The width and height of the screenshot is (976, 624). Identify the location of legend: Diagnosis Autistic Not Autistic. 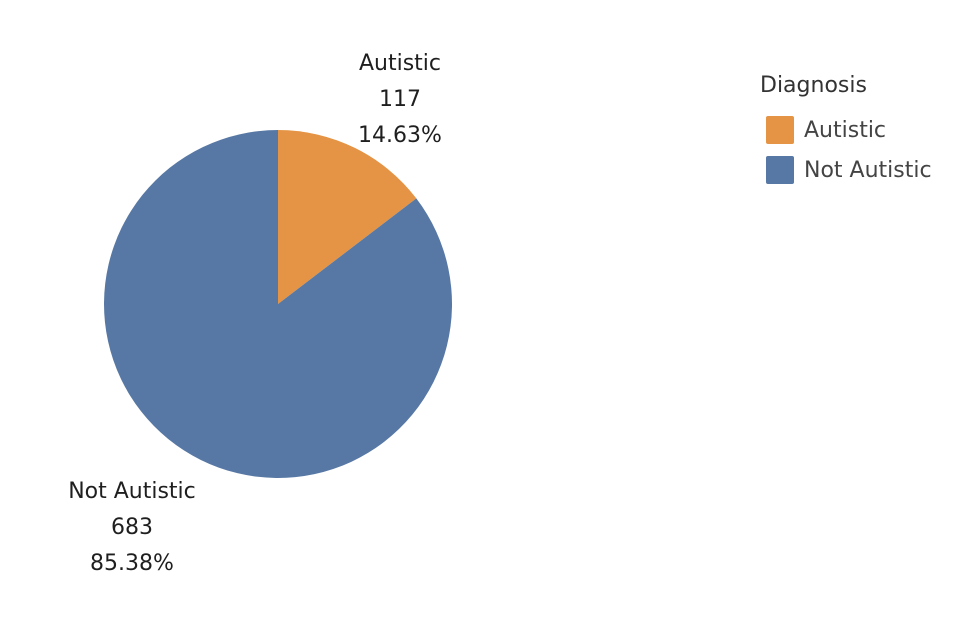
(865, 131).